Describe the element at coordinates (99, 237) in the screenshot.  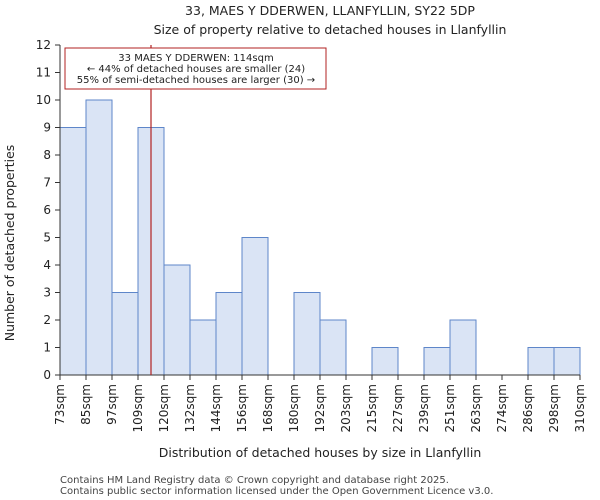
I see `bar-85sqm` at that location.